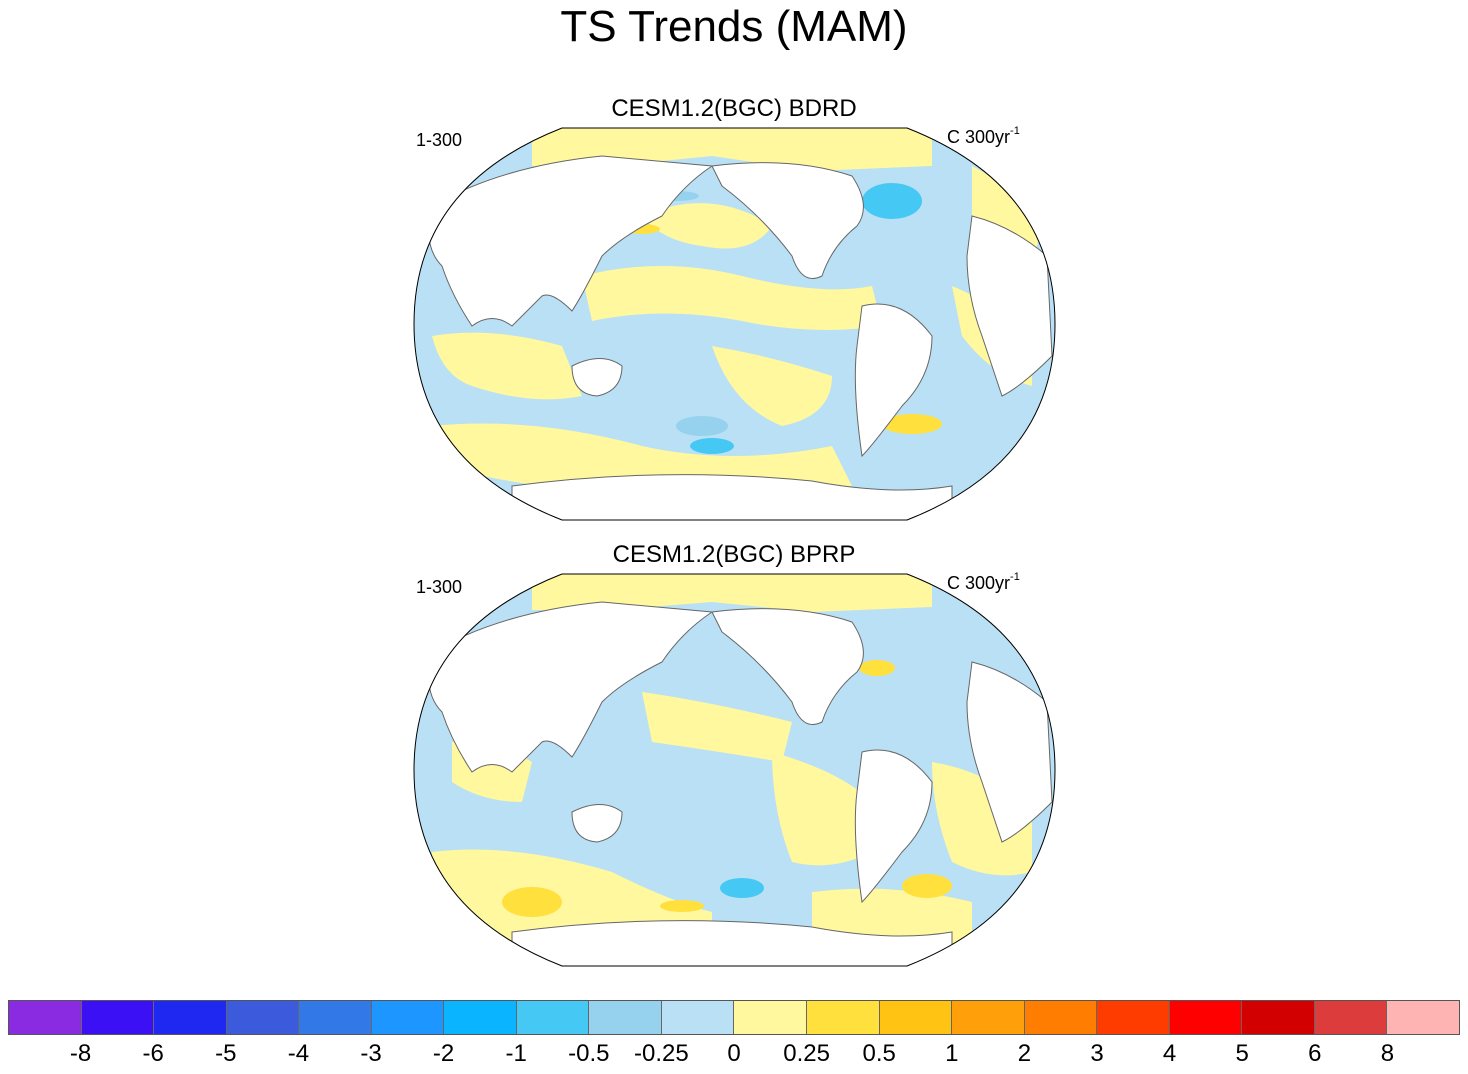  What do you see at coordinates (734, 554) in the screenshot?
I see `panel-2-title: CESM1.2(BGC) BPRP` at bounding box center [734, 554].